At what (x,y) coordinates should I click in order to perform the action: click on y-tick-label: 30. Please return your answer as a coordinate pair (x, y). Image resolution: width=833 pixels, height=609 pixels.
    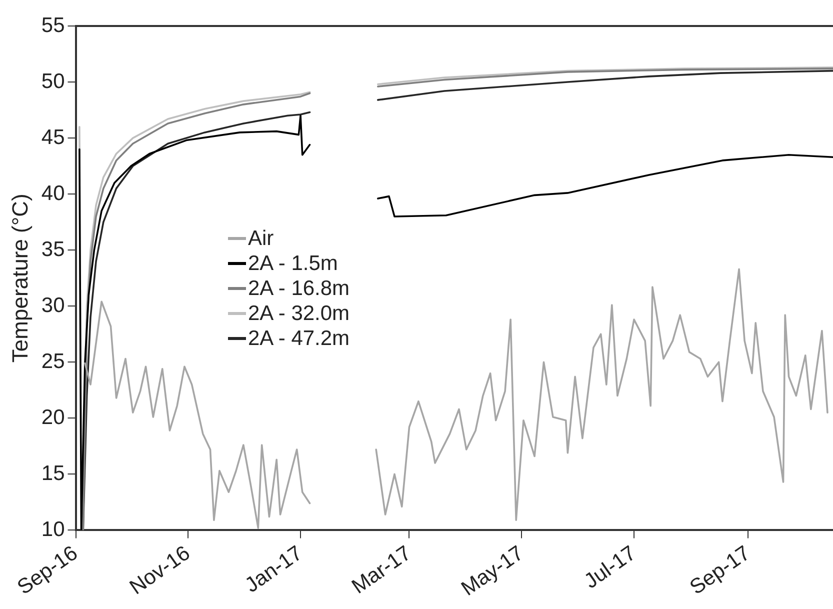
    Looking at the image, I should click on (53, 305).